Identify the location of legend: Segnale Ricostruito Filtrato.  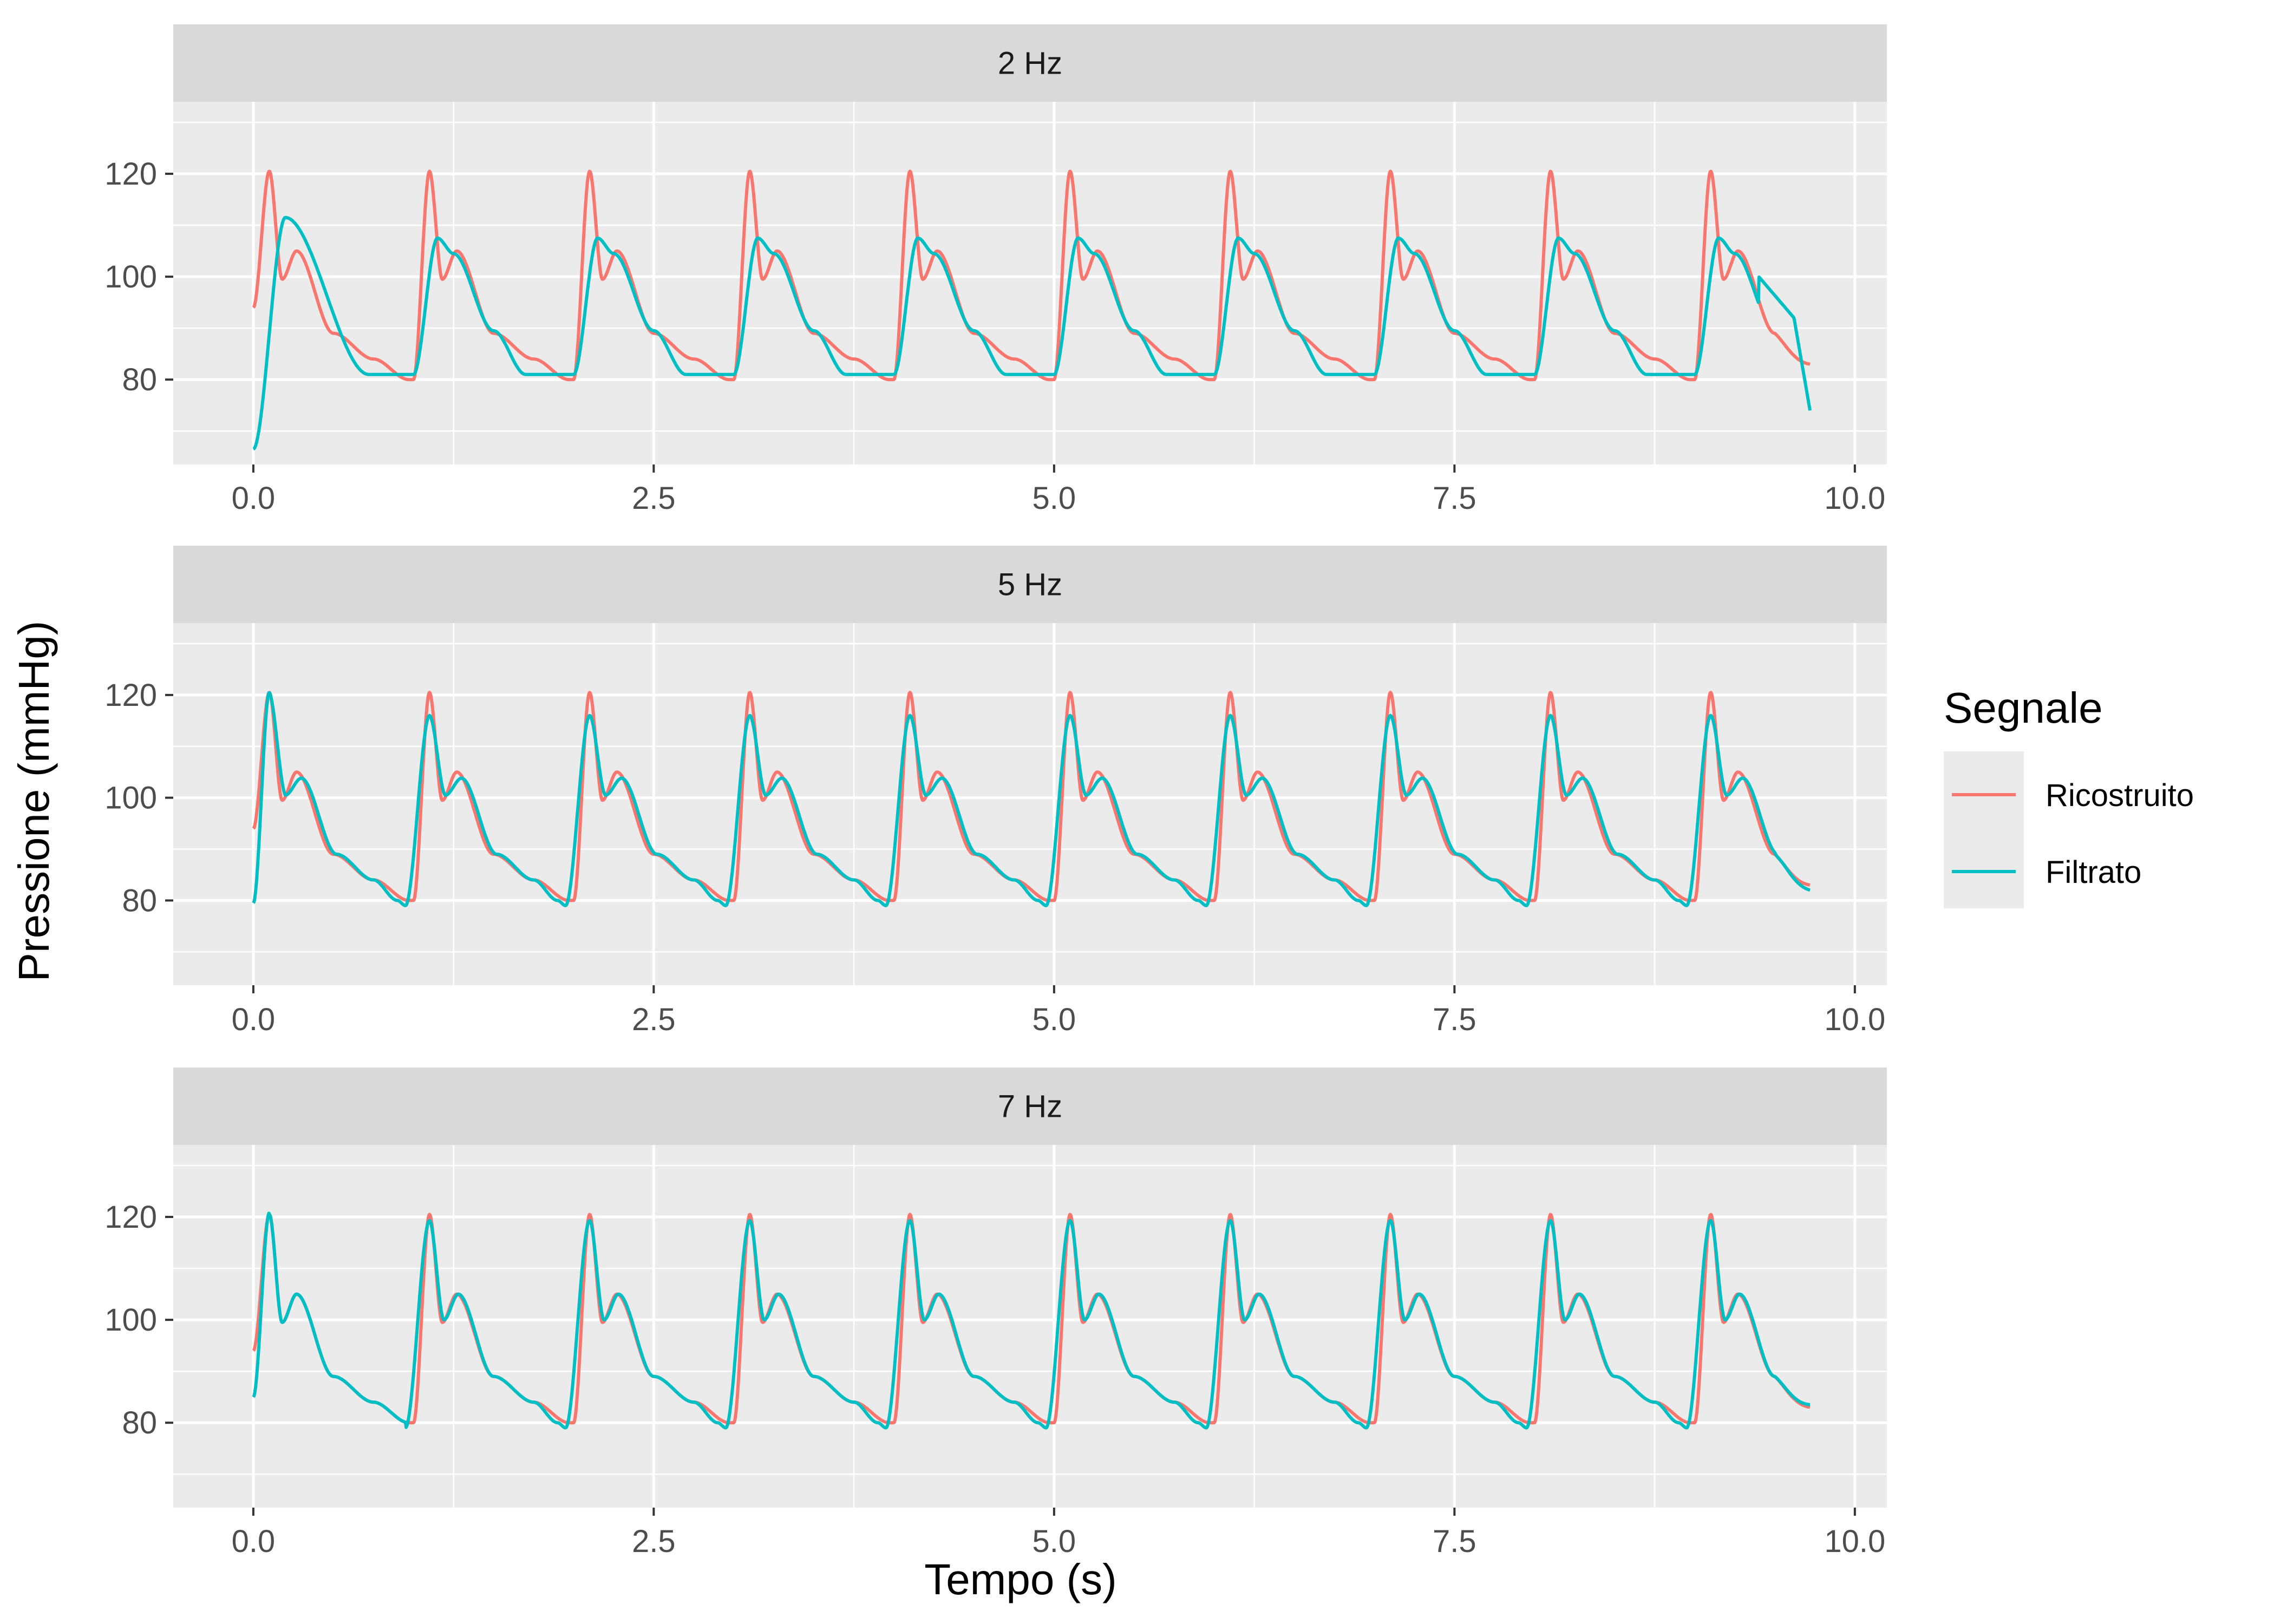
(2069, 796).